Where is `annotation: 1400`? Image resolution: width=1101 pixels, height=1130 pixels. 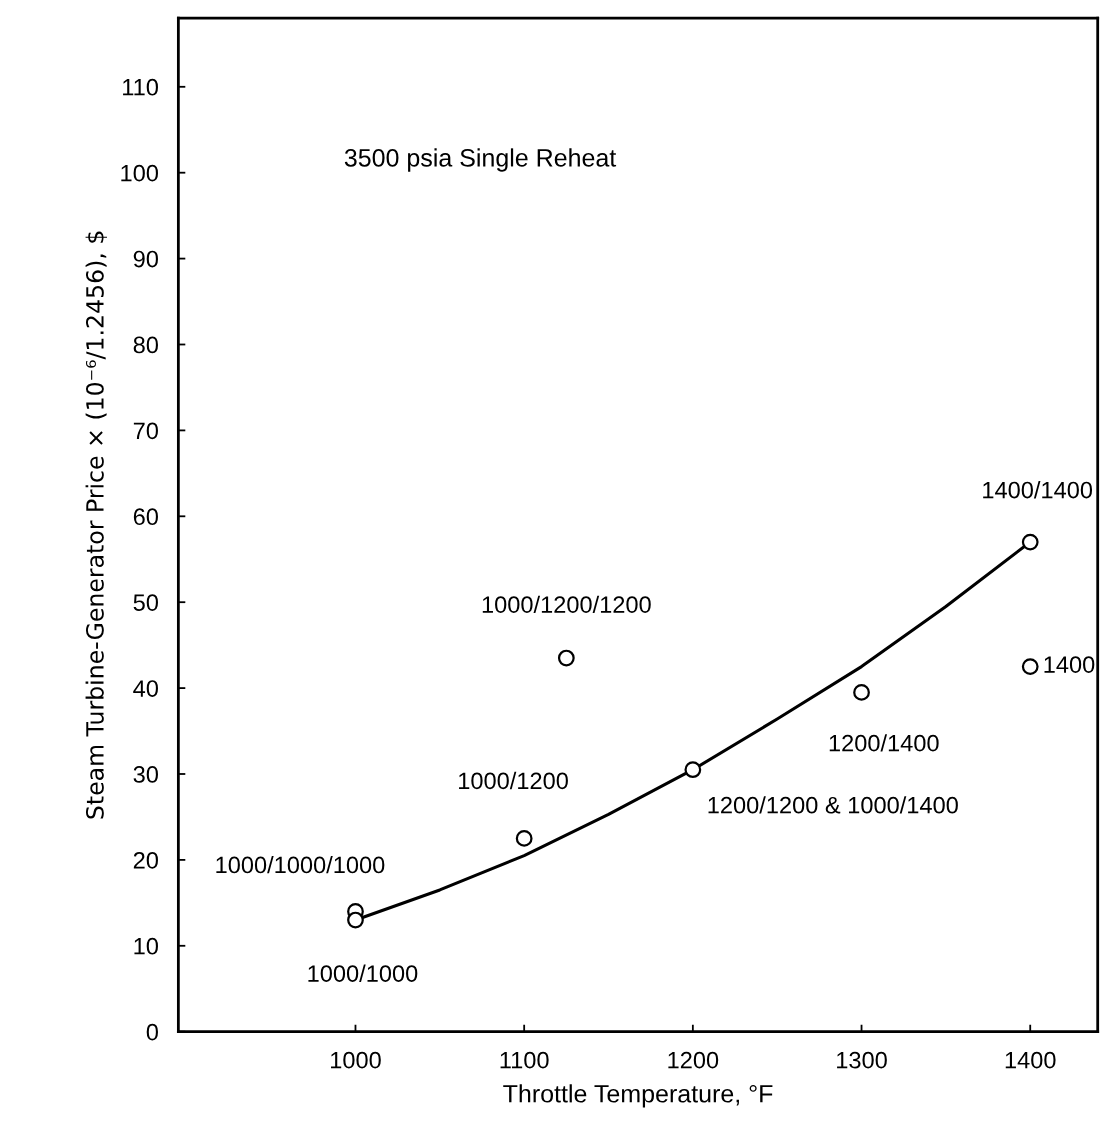 annotation: 1400 is located at coordinates (1069, 664).